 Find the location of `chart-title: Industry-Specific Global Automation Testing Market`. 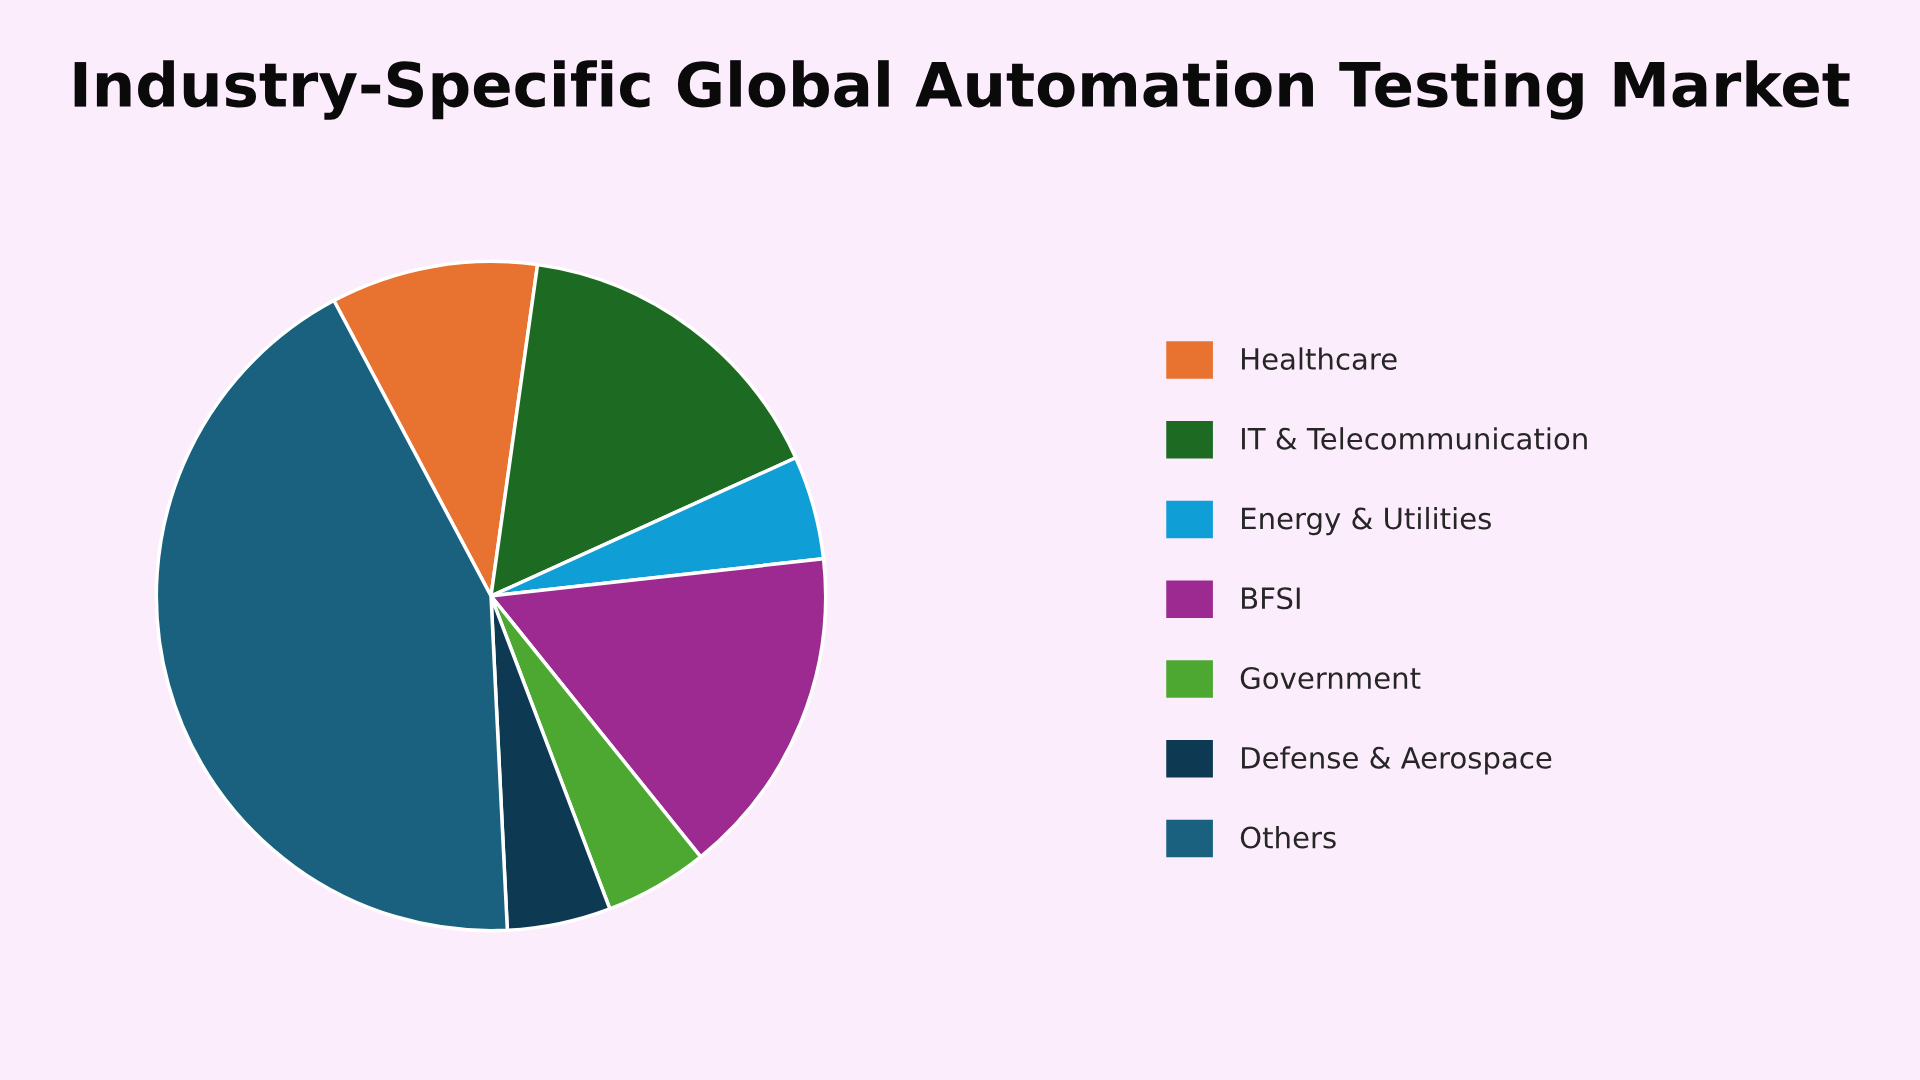

chart-title: Industry-Specific Global Automation Testing Market is located at coordinates (962, 90).